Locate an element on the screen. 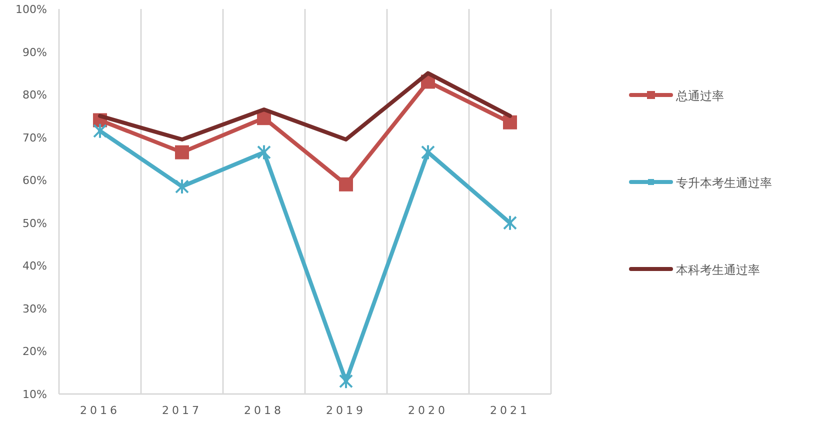 This screenshot has width=840, height=429. legend-label: 总通过率 is located at coordinates (699, 96).